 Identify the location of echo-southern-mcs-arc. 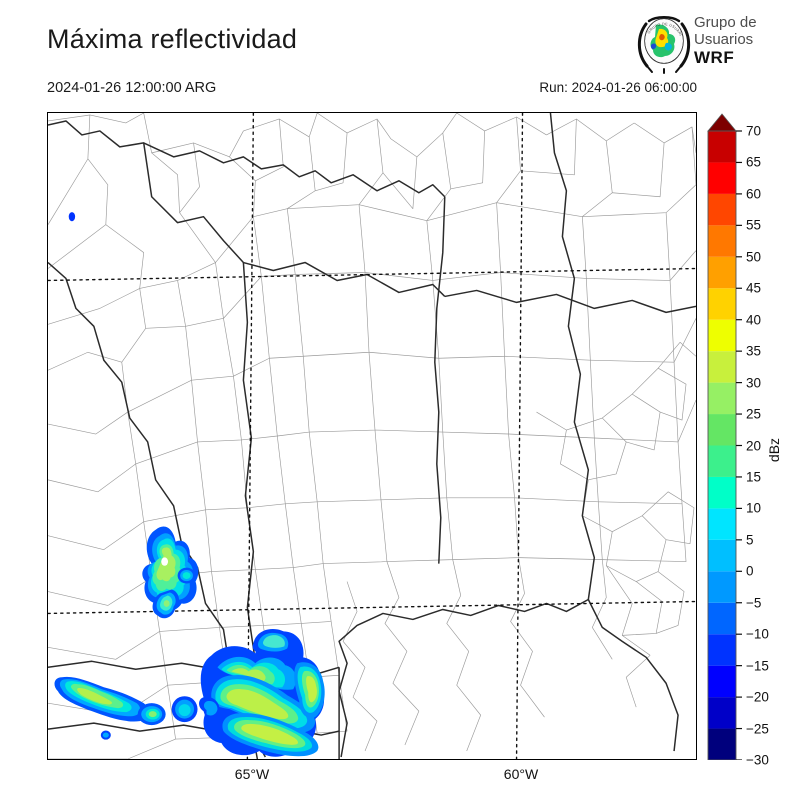
(262, 693).